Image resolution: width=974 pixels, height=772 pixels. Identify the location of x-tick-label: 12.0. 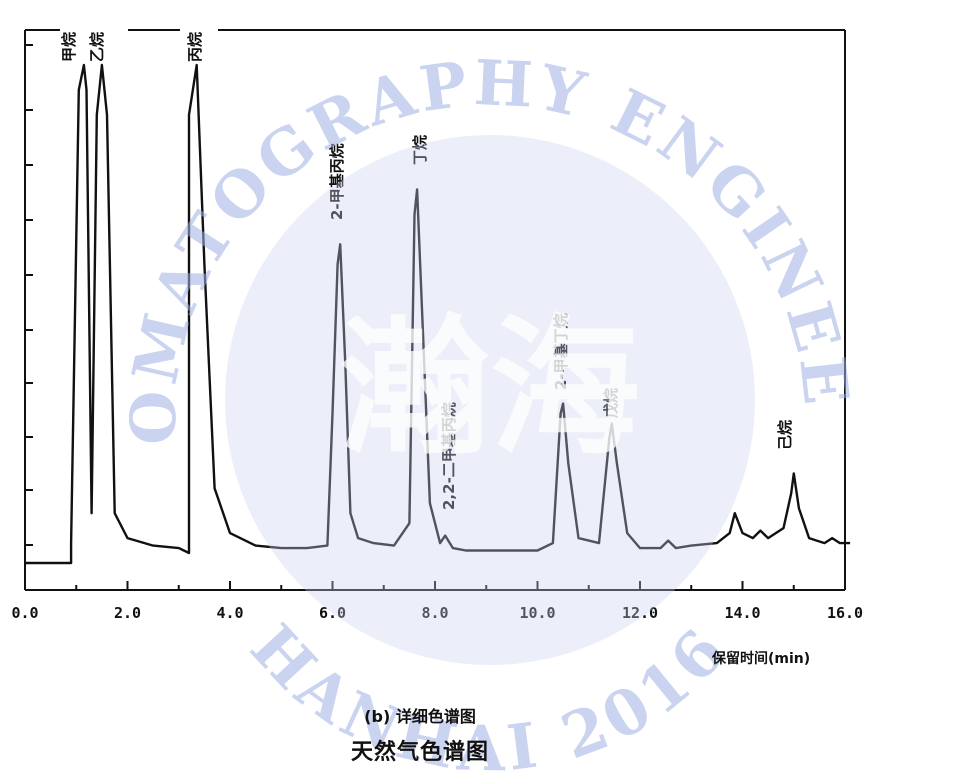
(640, 613).